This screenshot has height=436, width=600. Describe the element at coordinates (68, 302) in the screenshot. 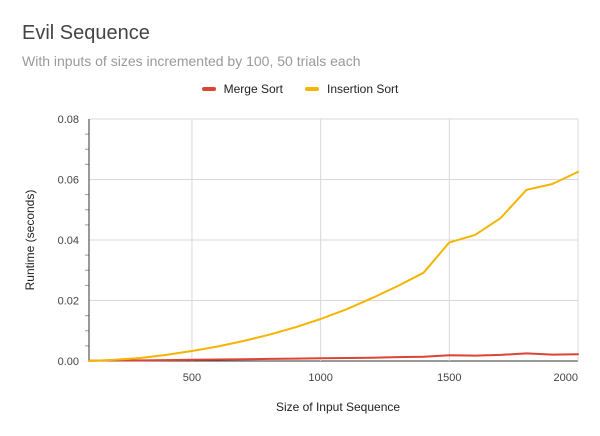

I see `y-tick-label: 0.02` at that location.